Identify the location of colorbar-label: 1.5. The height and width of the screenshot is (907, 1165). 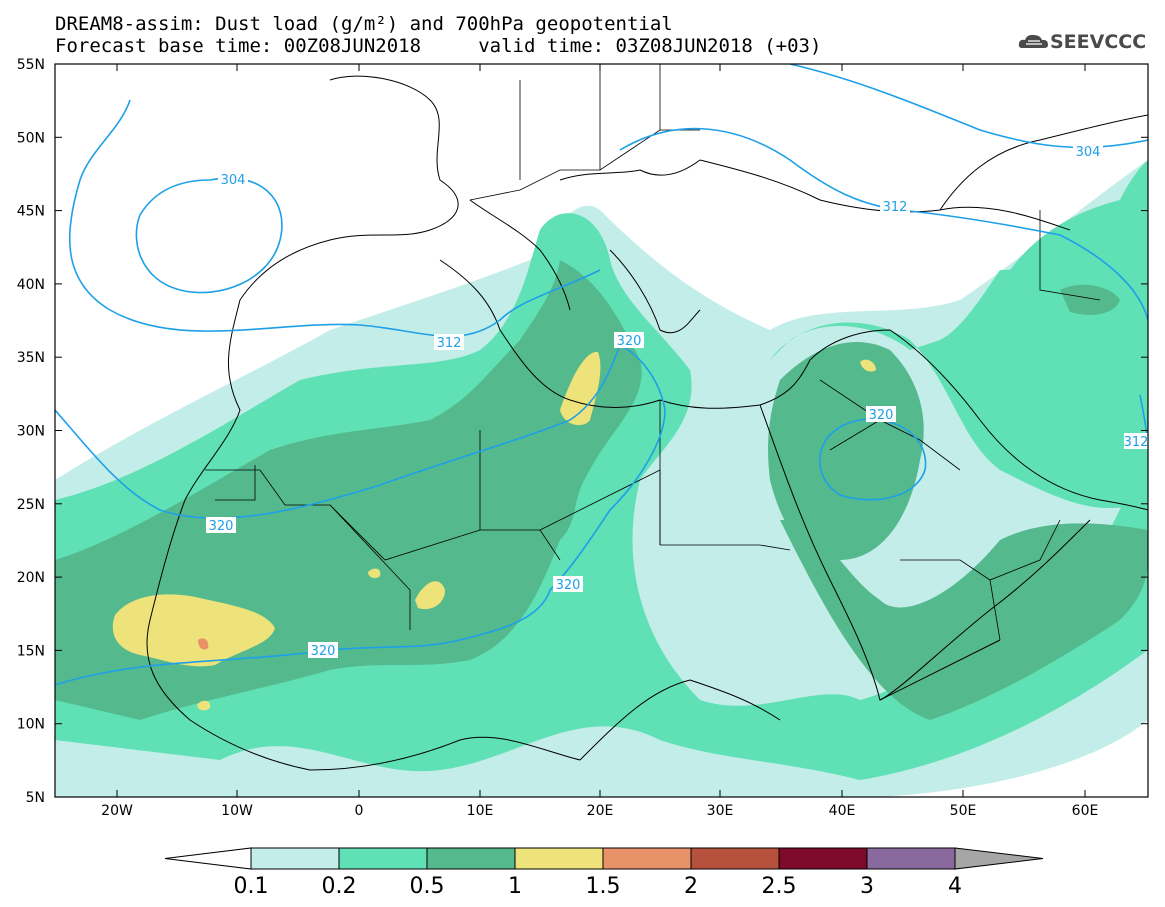
(603, 886).